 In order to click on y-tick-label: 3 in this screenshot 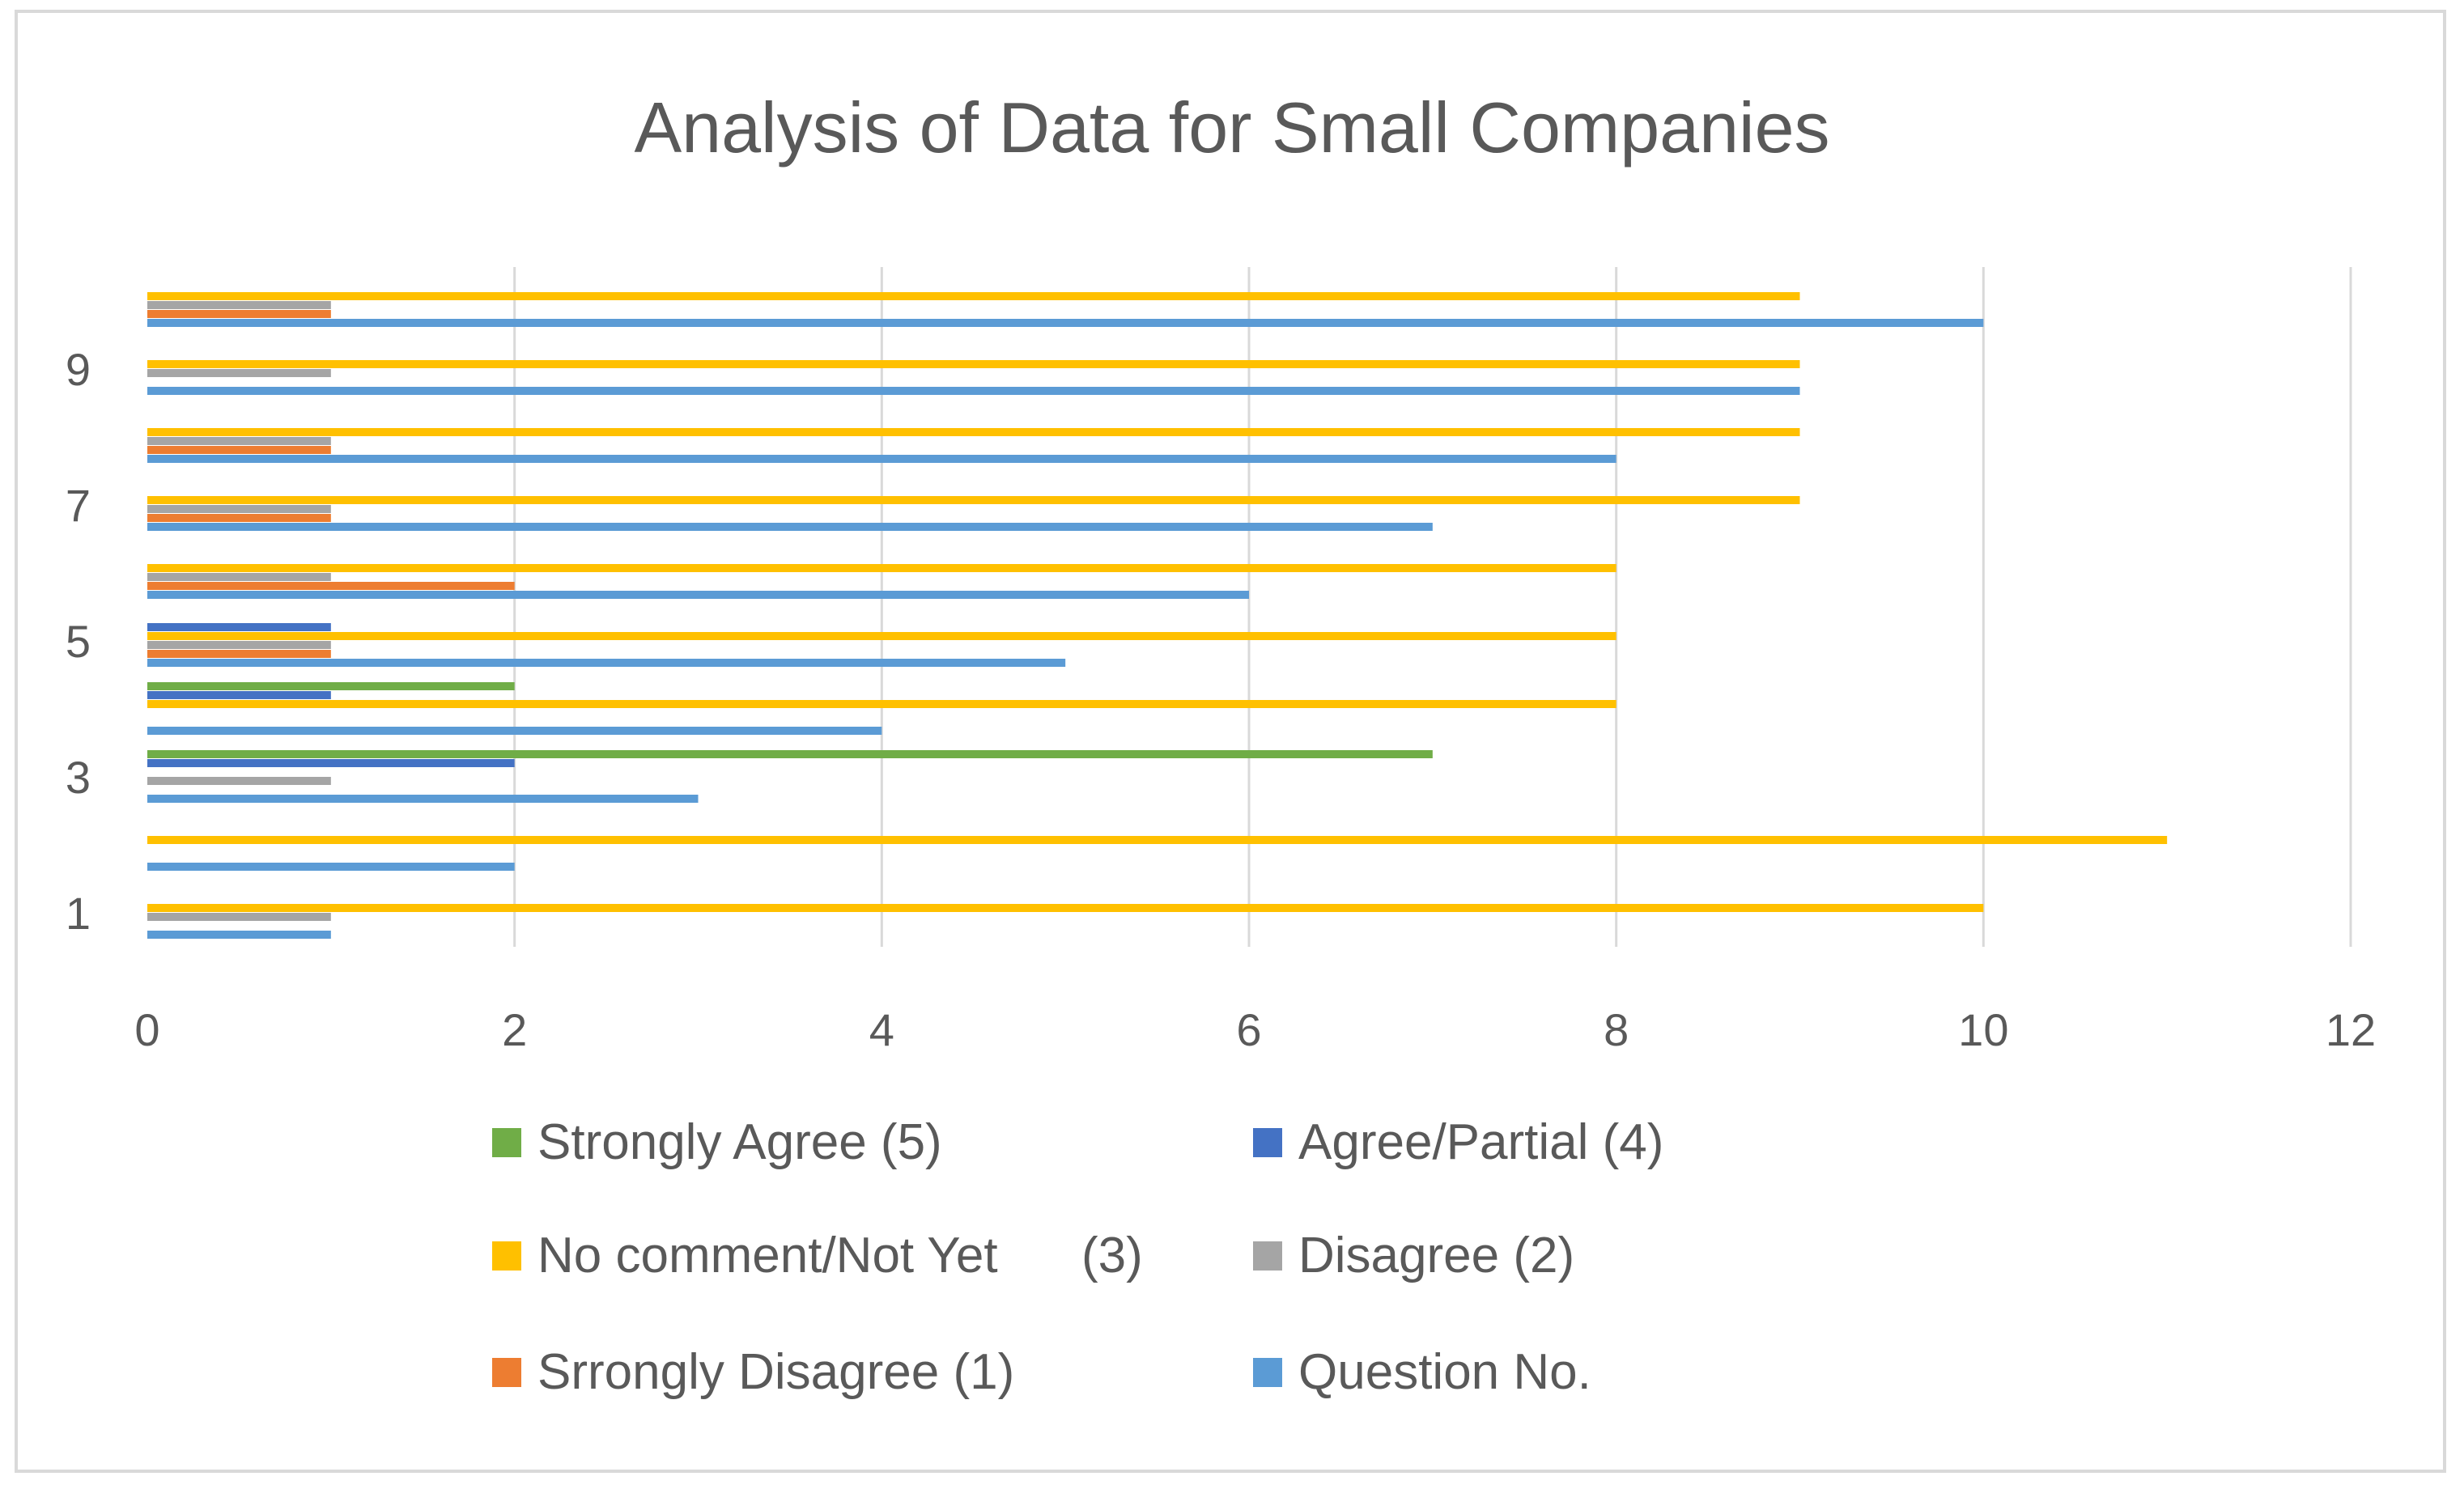, I will do `click(78, 777)`.